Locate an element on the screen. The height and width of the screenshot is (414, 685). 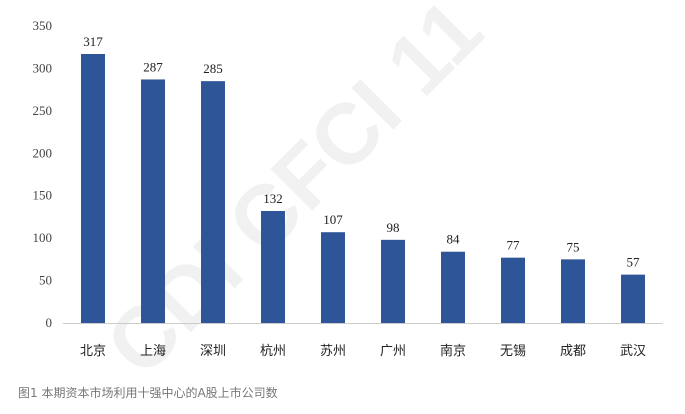
x-tick-label: 杭州 is located at coordinates (273, 351).